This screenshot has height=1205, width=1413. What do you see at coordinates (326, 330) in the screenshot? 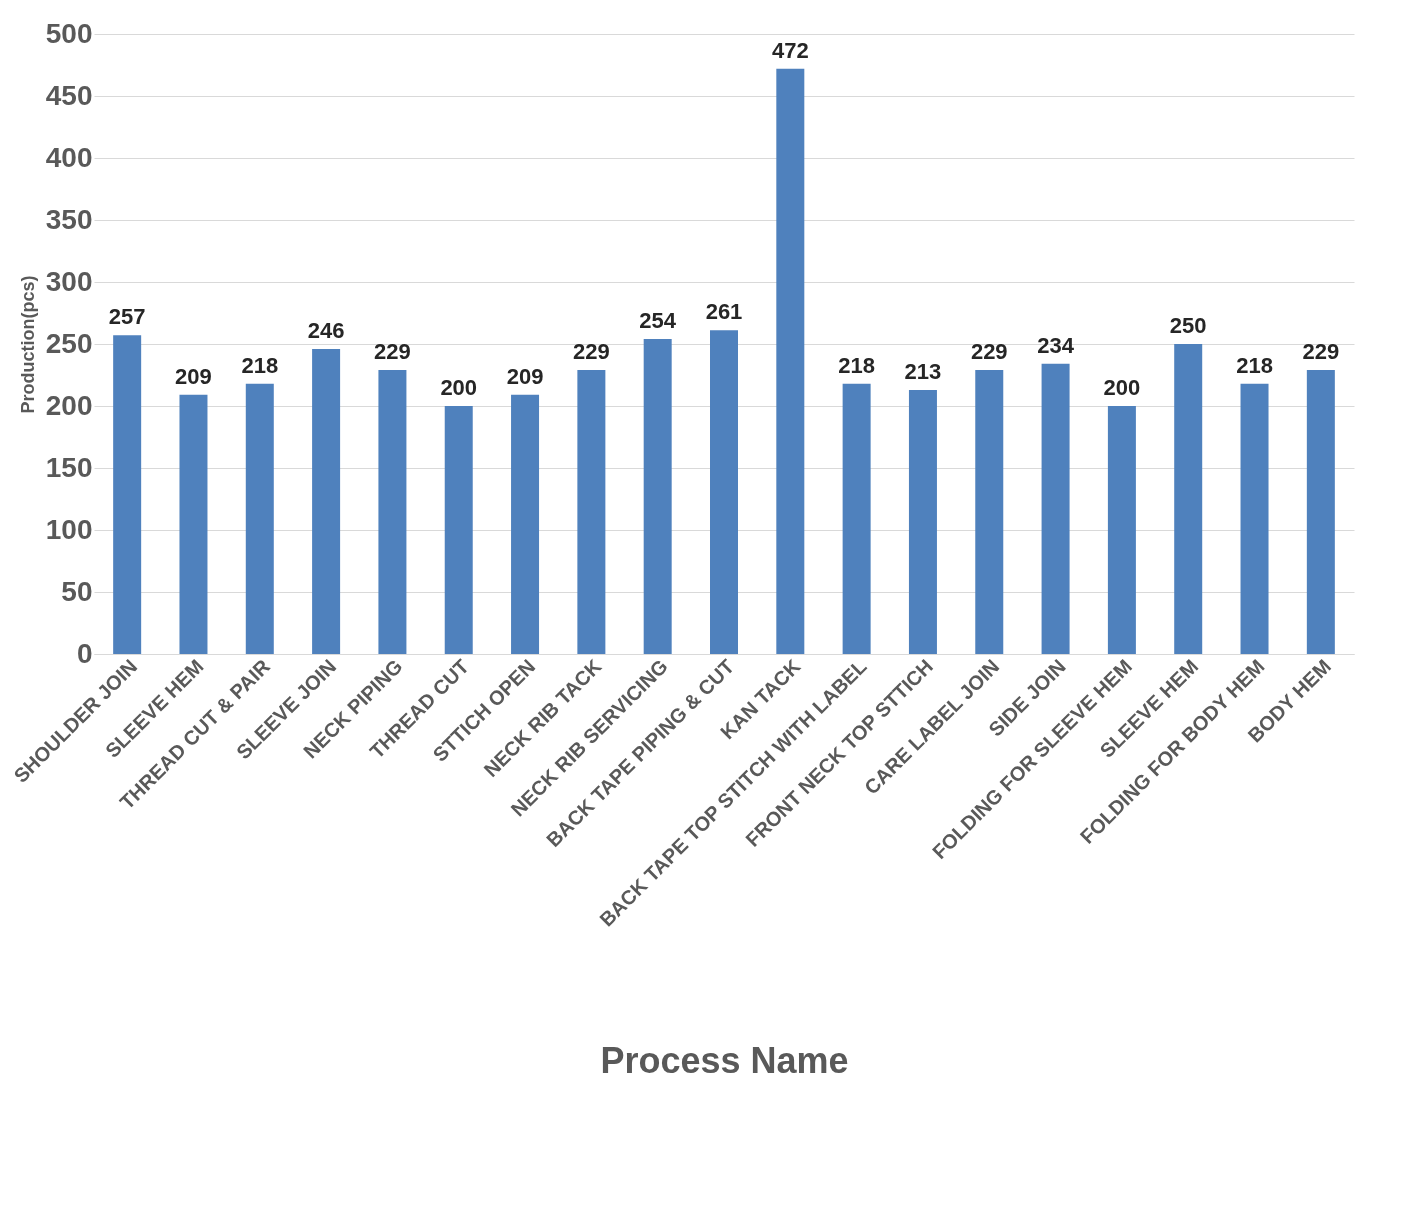
I see `data-label: 246` at bounding box center [326, 330].